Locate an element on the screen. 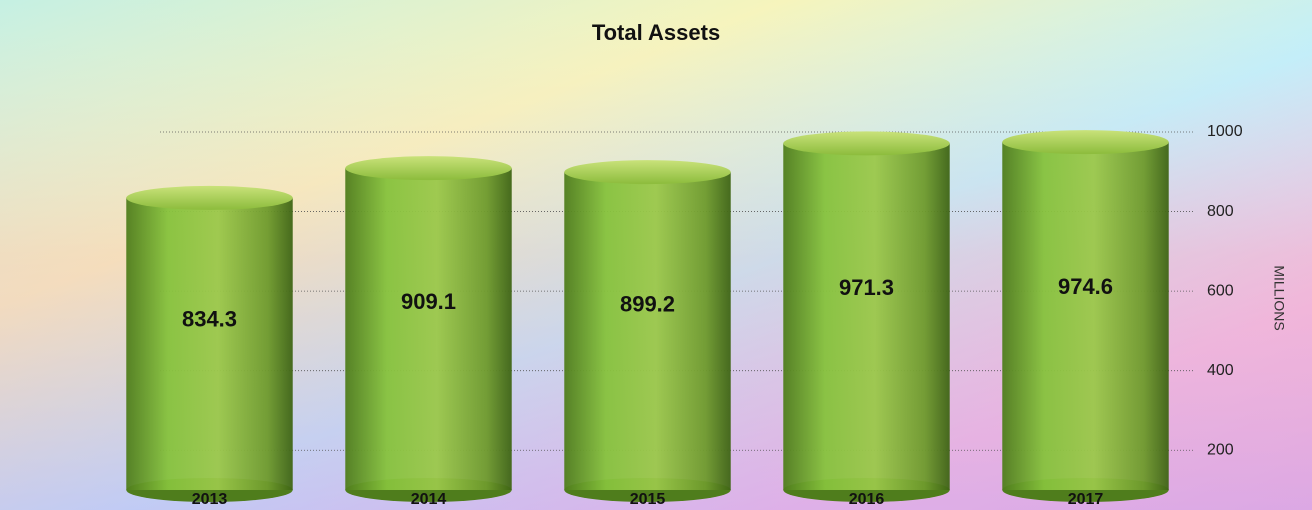  data-label: 974.6 is located at coordinates (1085, 286).